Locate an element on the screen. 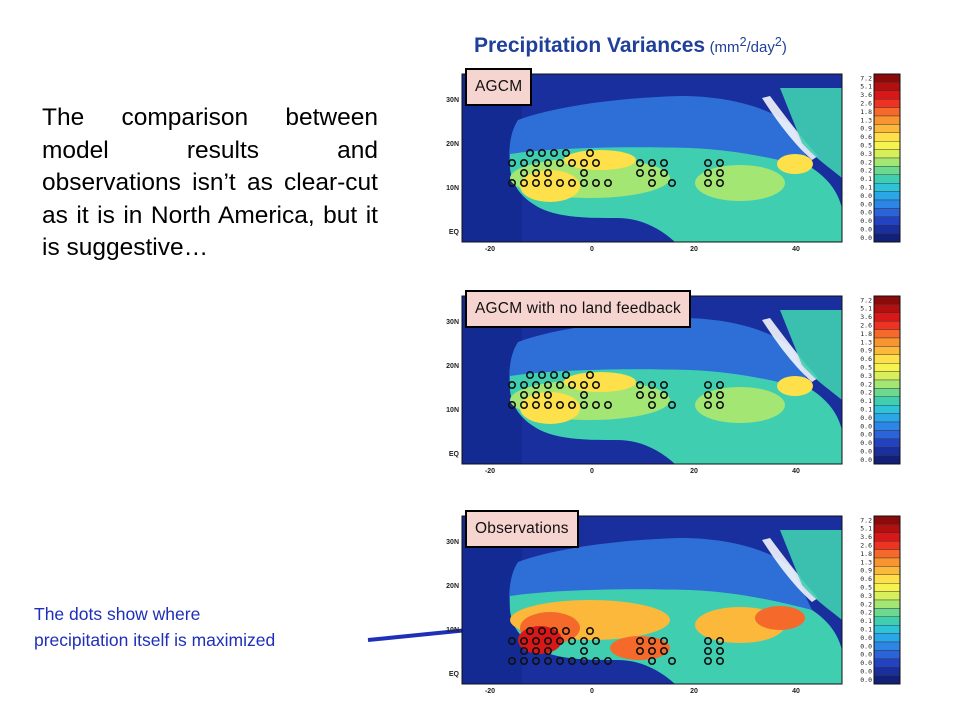 This screenshot has height=720, width=960. panel-label-no-land-feedback: AGCM with no land feedback is located at coordinates (578, 309).